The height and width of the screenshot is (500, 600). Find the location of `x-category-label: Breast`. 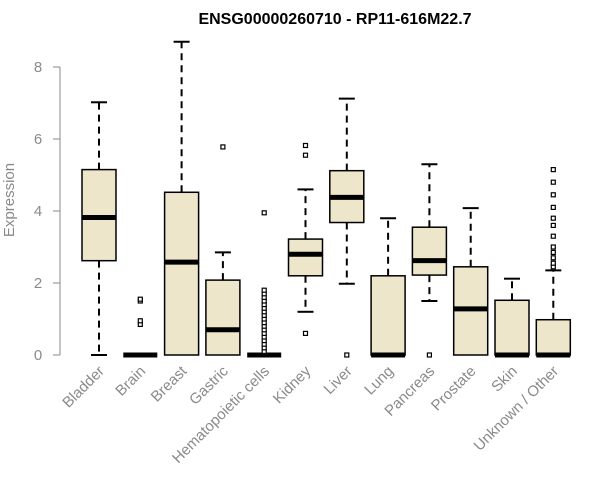

x-category-label: Breast is located at coordinates (169, 383).